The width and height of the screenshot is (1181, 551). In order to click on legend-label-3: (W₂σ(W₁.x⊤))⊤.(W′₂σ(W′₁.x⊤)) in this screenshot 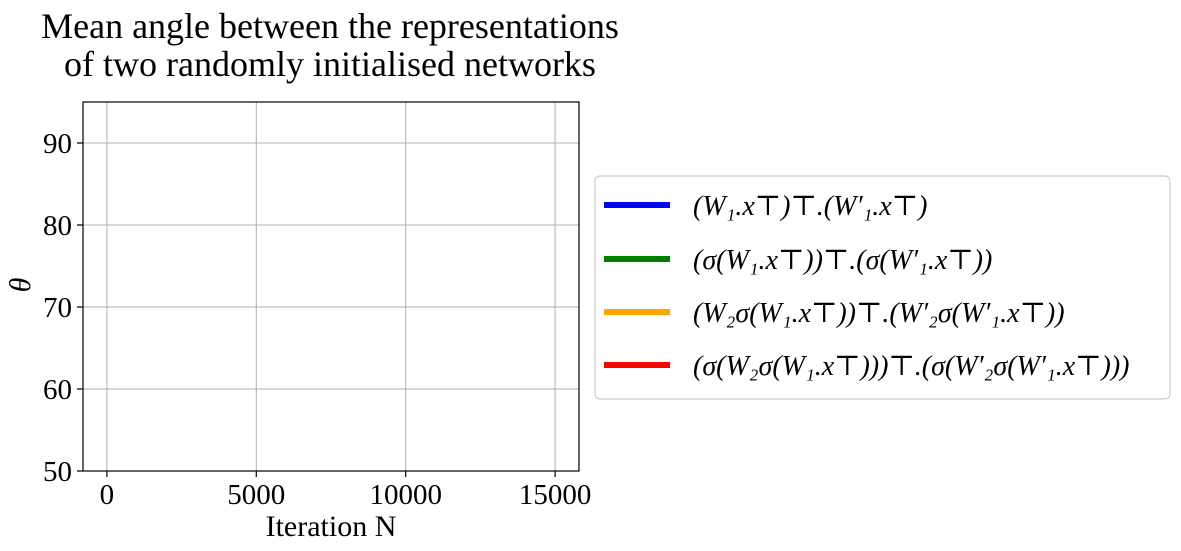, I will do `click(879, 313)`.